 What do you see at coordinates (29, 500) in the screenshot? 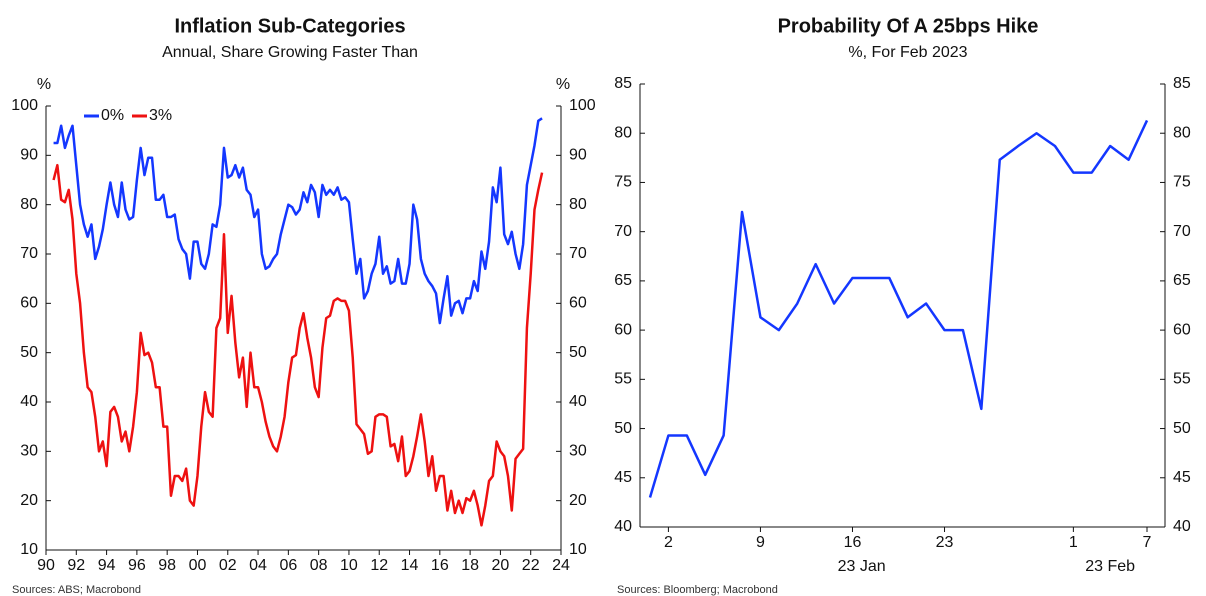
I see `y-tick-label: 20` at bounding box center [29, 500].